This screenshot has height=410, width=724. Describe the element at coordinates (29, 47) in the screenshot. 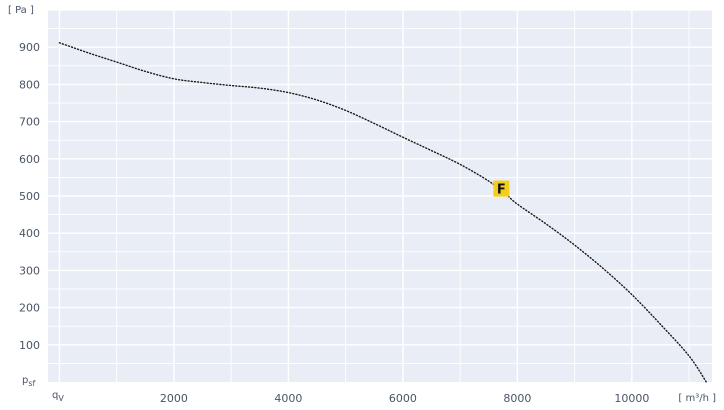

I see `y-tick-label: 900` at that location.